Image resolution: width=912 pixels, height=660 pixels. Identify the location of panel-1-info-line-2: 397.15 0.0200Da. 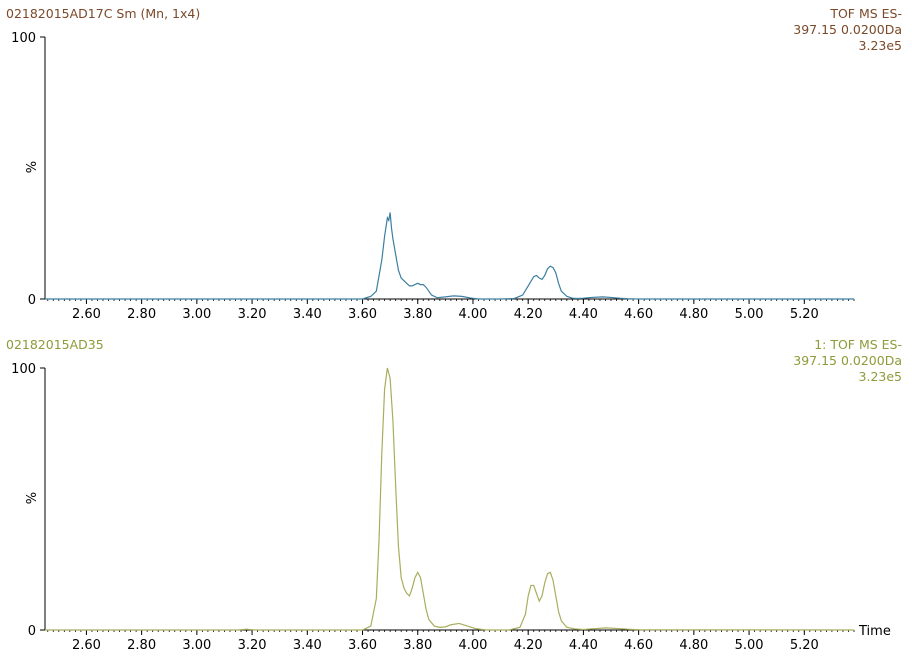
(847, 29).